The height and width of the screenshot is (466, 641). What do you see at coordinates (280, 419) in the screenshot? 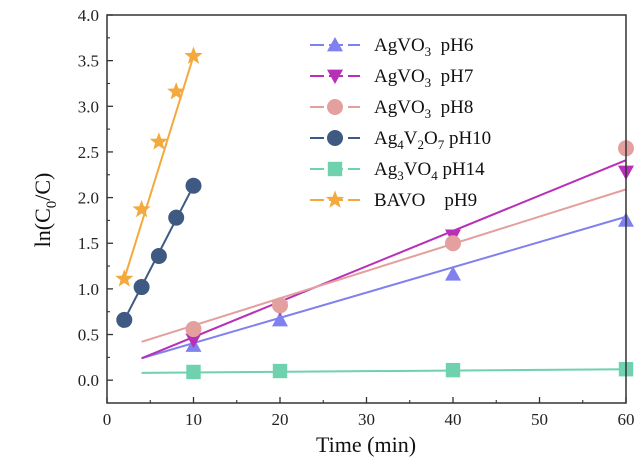
I see `x-tick-label: 20` at bounding box center [280, 419].